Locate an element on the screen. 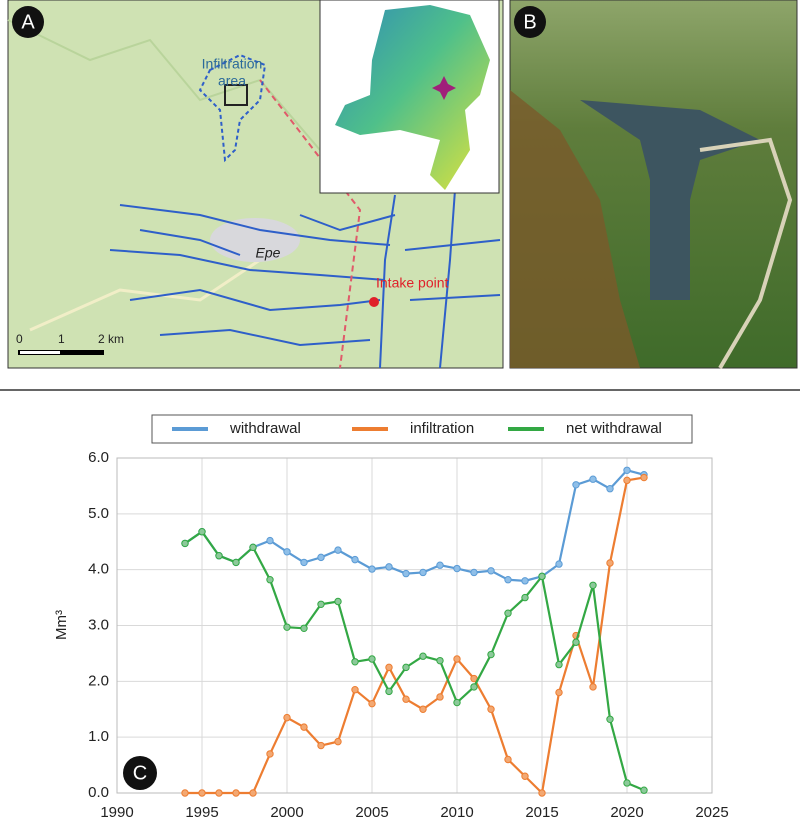 This screenshot has height=823, width=800. panel-label: B is located at coordinates (529, 22).